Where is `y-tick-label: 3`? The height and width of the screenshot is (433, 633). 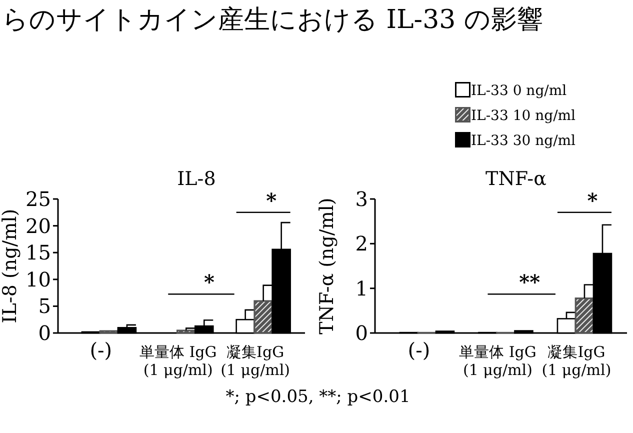 y-tick-label: 3 is located at coordinates (361, 199).